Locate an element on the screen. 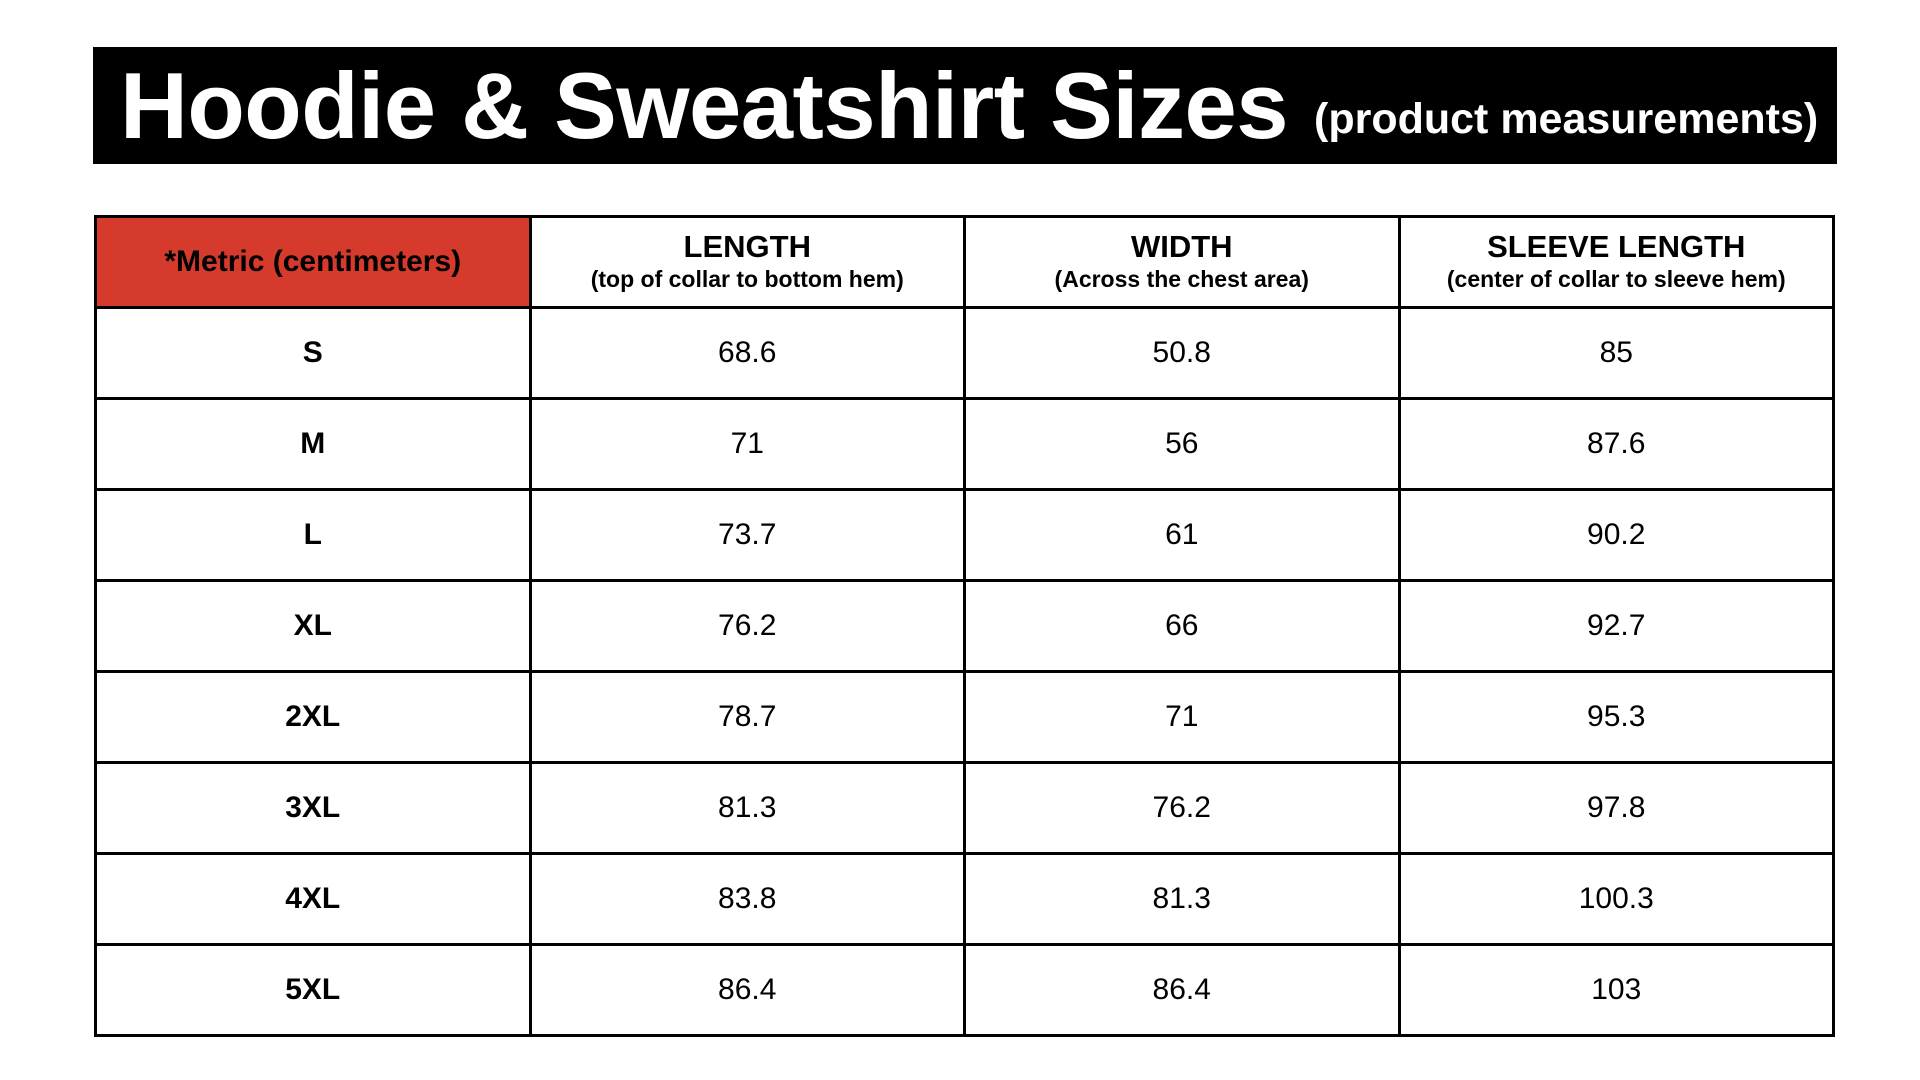  table-row: S 68.6 50.8 85 is located at coordinates (964, 353).